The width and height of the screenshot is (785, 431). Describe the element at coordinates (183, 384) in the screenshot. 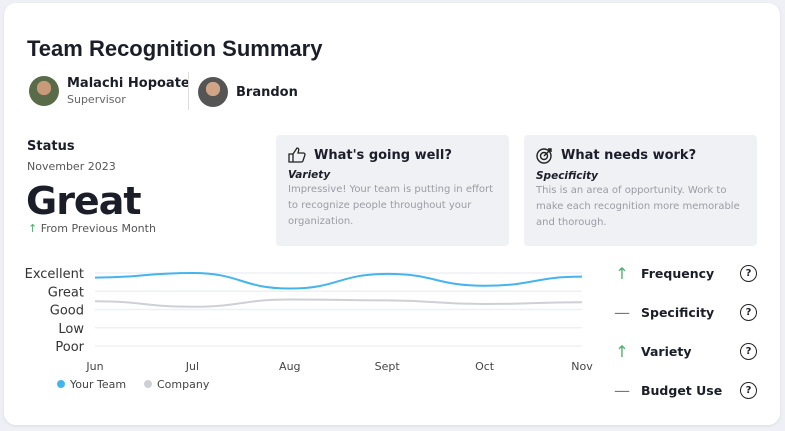

I see `legend-label: Company` at that location.